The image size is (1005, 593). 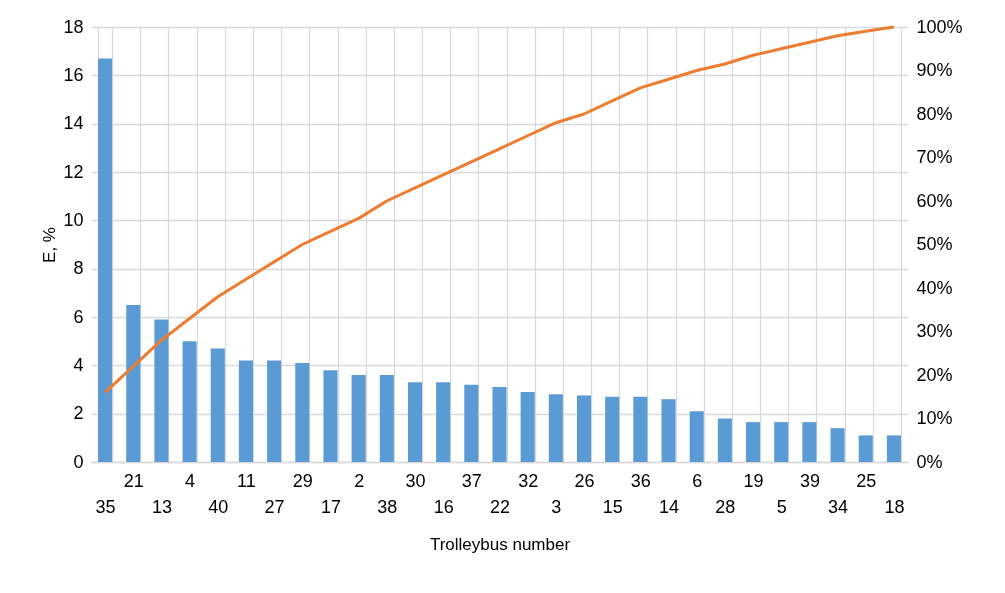 What do you see at coordinates (78, 461) in the screenshot?
I see `y-tick-label: 0` at bounding box center [78, 461].